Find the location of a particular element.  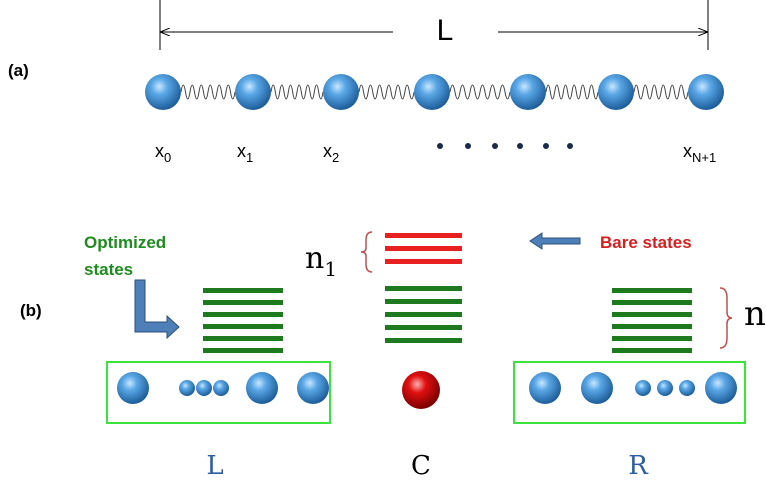

position-sub: N+1 is located at coordinates (704, 157).